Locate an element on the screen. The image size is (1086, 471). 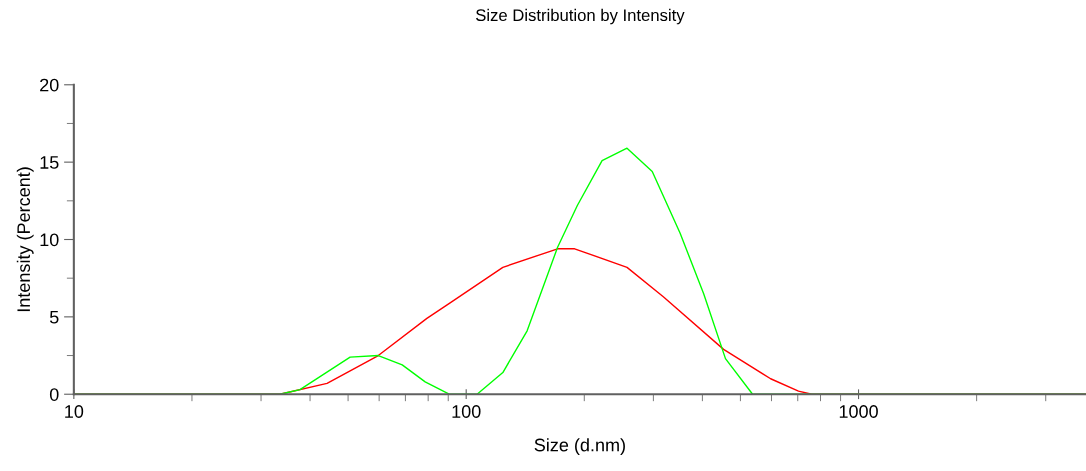
x-tick-label: 1000 is located at coordinates (858, 411).